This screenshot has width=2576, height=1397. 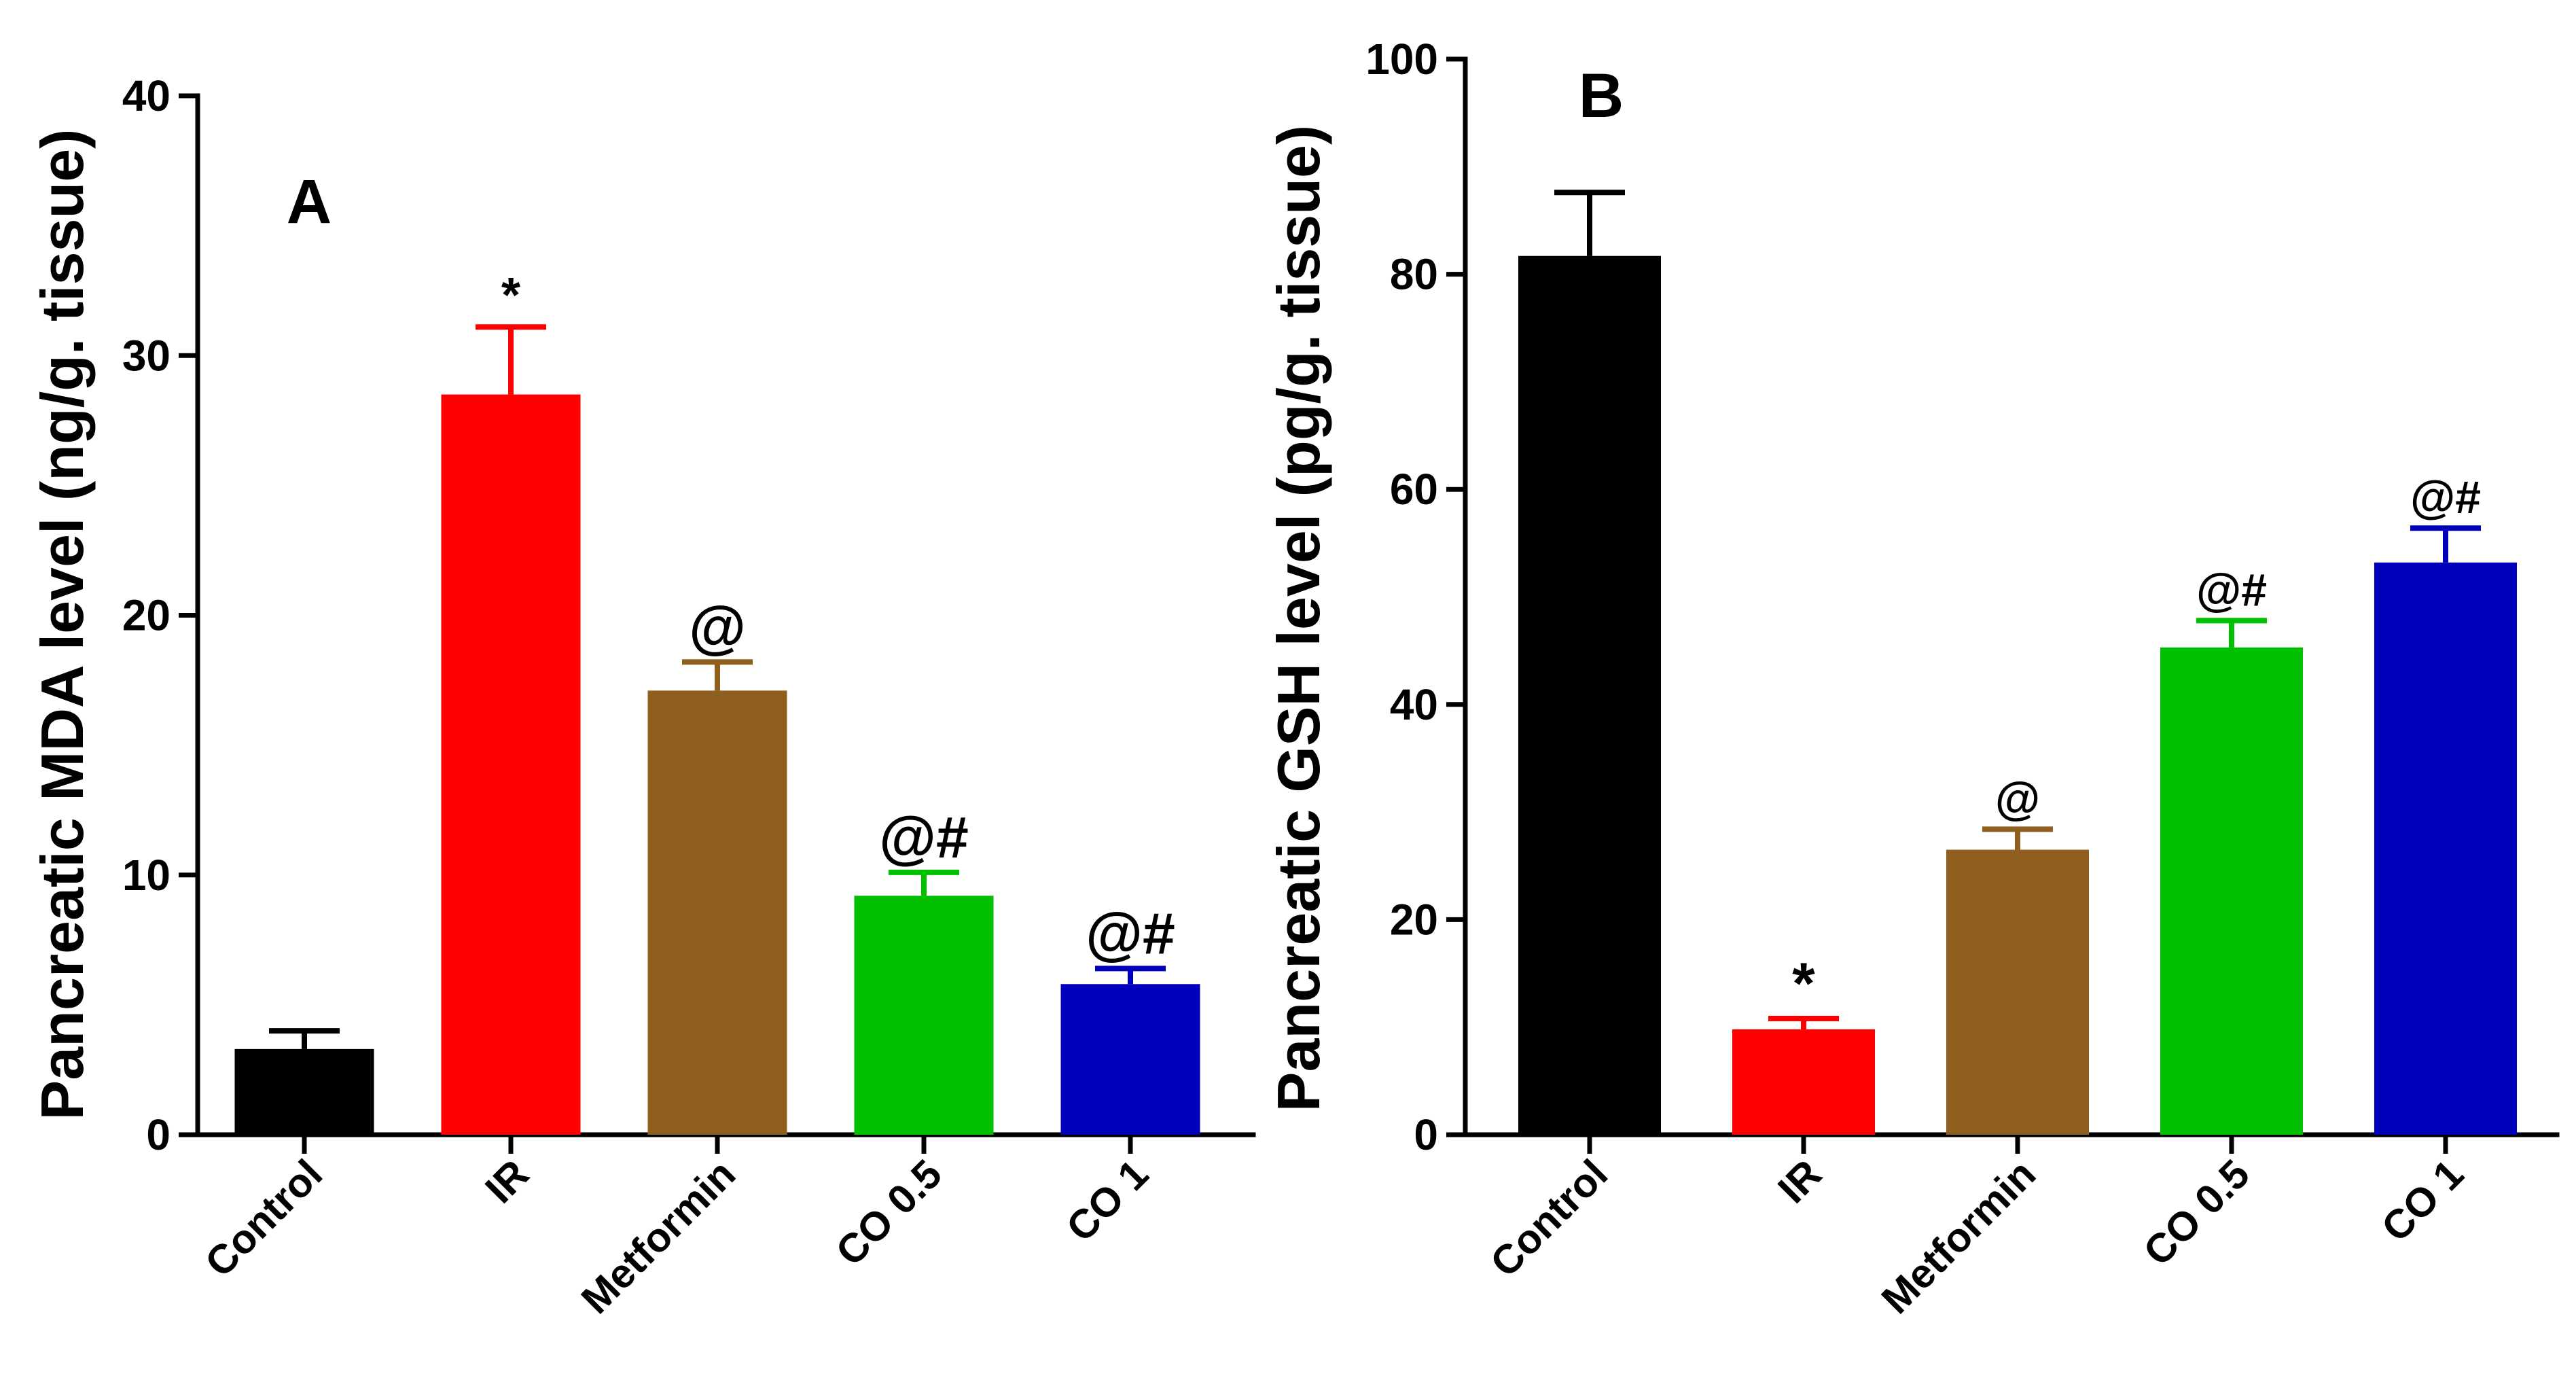 What do you see at coordinates (511, 765) in the screenshot?
I see `panel-a-bar-ir` at bounding box center [511, 765].